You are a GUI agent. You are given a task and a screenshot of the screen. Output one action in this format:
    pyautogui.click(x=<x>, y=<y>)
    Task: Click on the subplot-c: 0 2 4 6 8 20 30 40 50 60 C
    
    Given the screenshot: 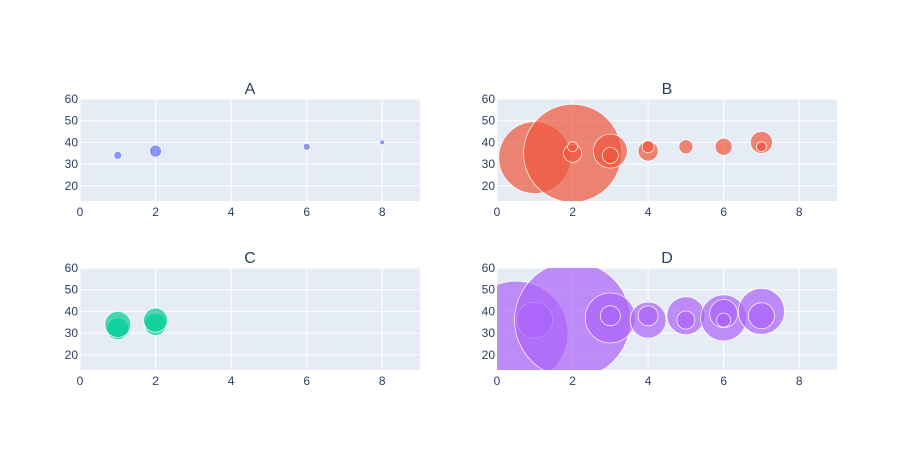 What is the action you would take?
    pyautogui.click(x=242, y=319)
    